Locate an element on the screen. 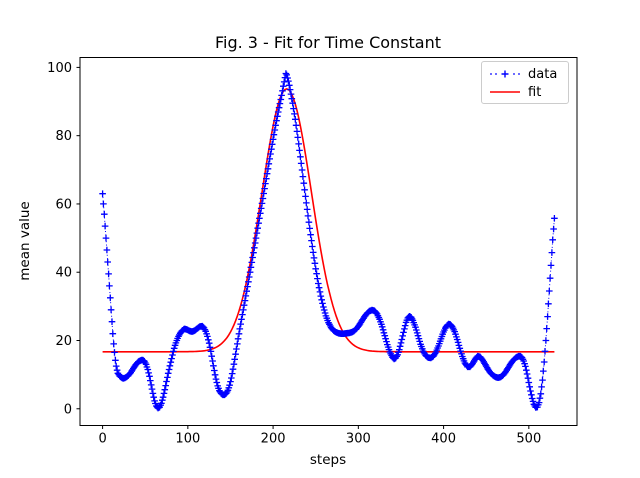 The width and height of the screenshot is (640, 478). fit-line-swatch-icon is located at coordinates (505, 92).